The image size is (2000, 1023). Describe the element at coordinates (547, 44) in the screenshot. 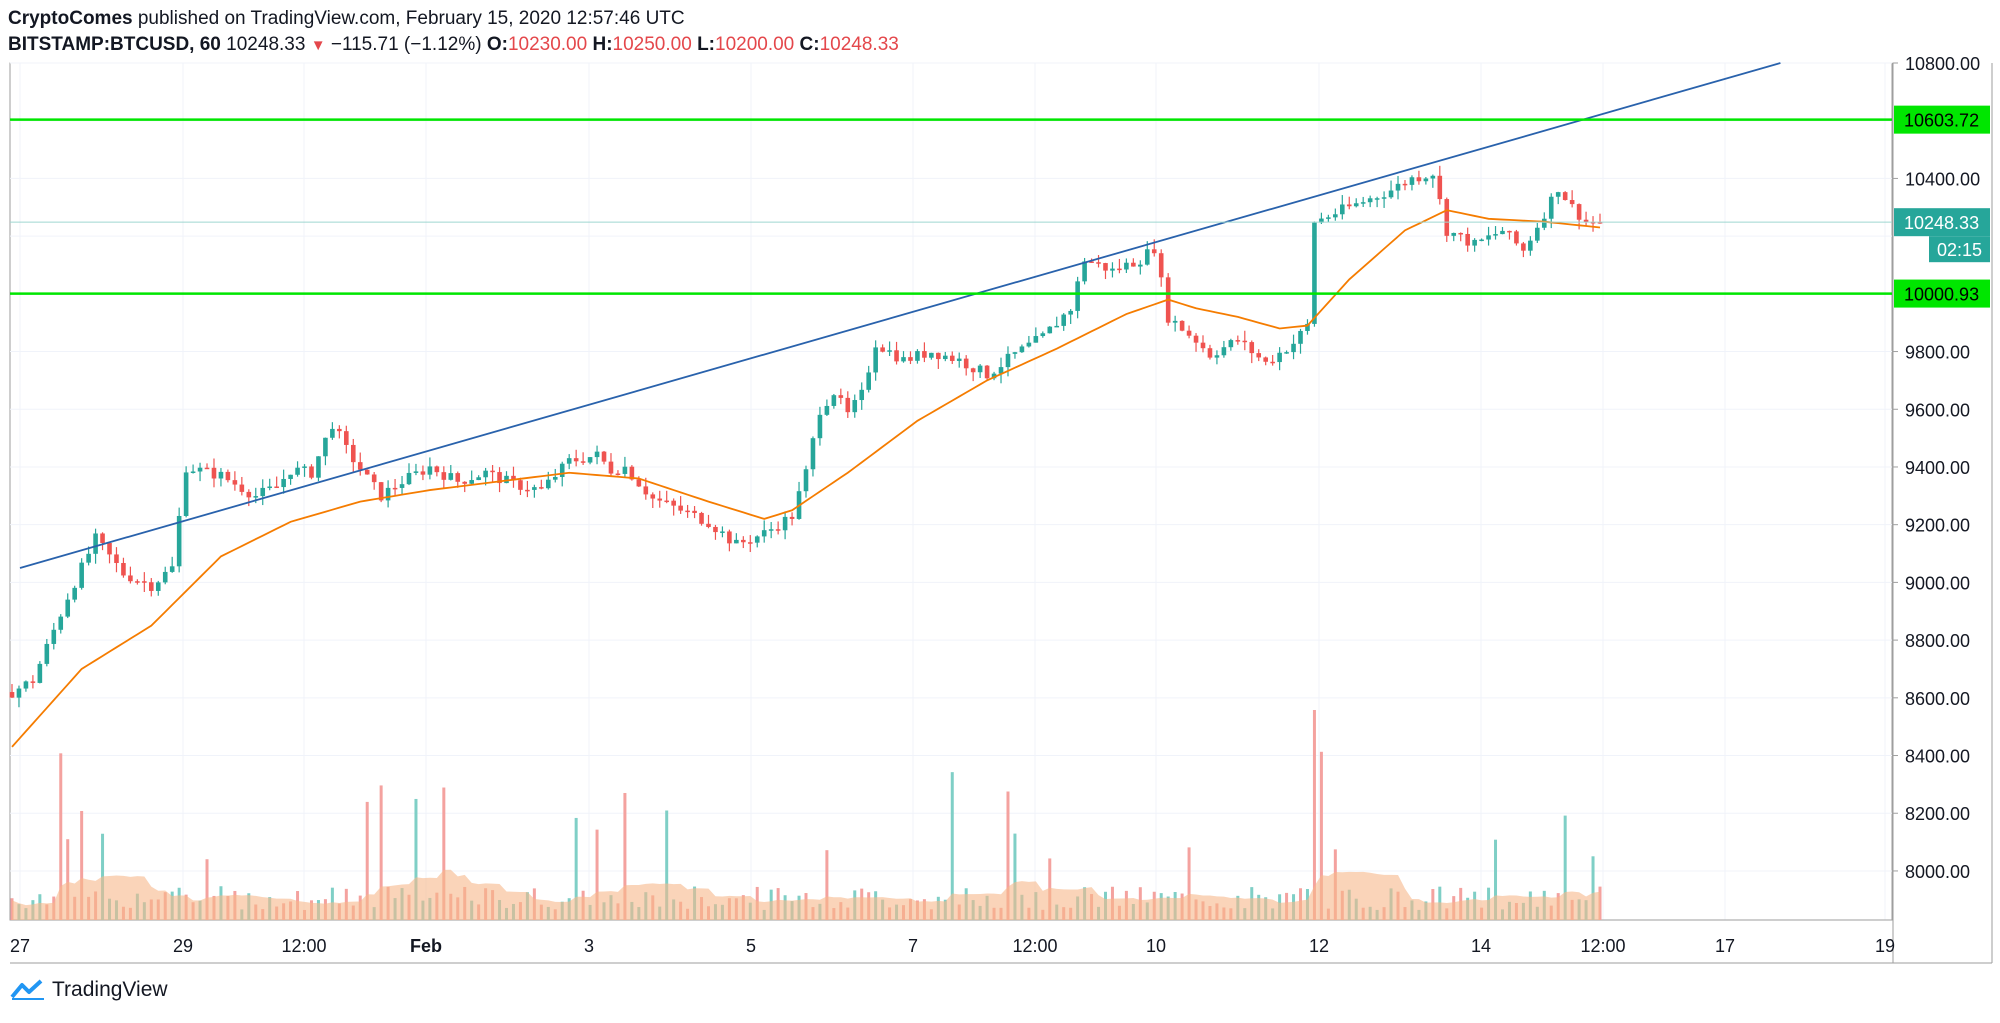

I see `open-value: 10230.00` at that location.